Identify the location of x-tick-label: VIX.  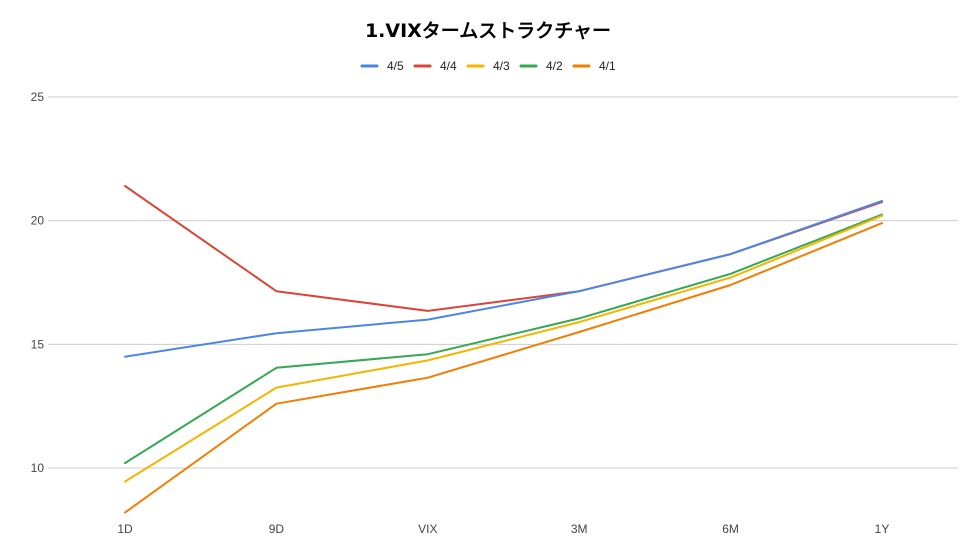
(427, 529).